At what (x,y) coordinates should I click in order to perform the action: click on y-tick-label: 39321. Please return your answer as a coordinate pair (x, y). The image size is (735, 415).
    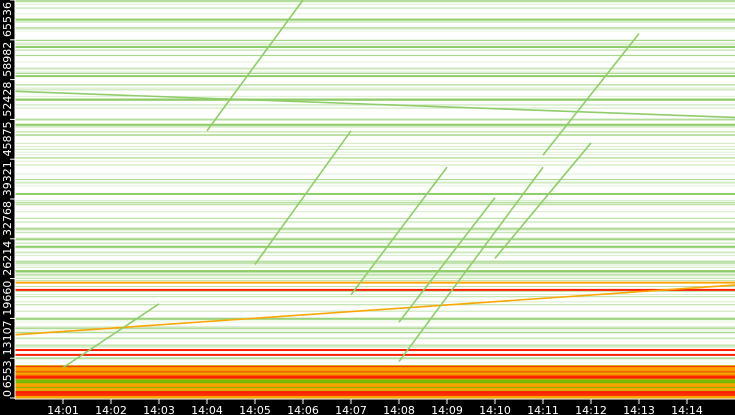
    Looking at the image, I should click on (7, 178).